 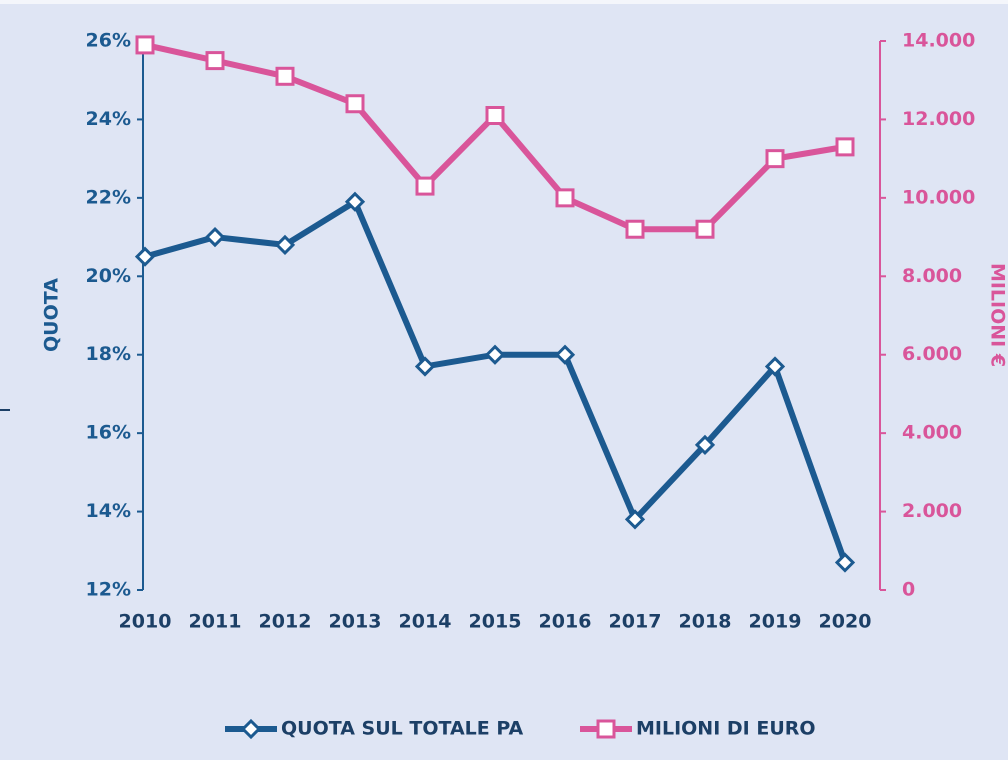 I want to click on y-tick-label: 12%, so click(x=108, y=590).